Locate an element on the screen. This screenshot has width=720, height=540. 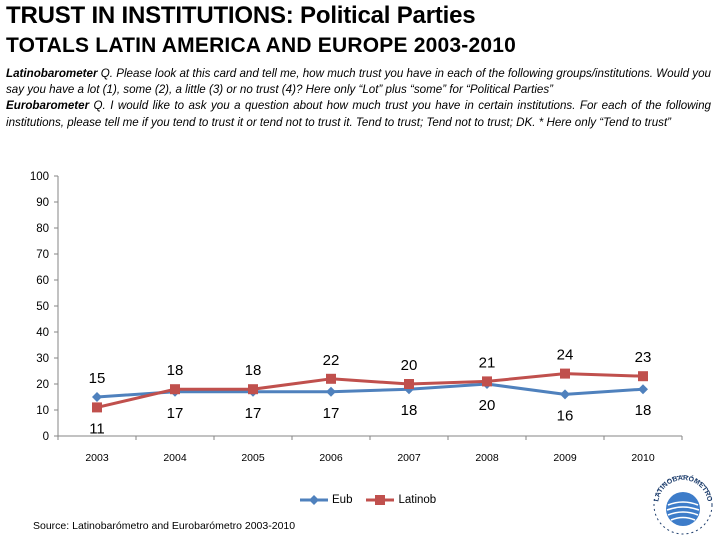
chart-legend: Eub Latinob is located at coordinates (375, 500).